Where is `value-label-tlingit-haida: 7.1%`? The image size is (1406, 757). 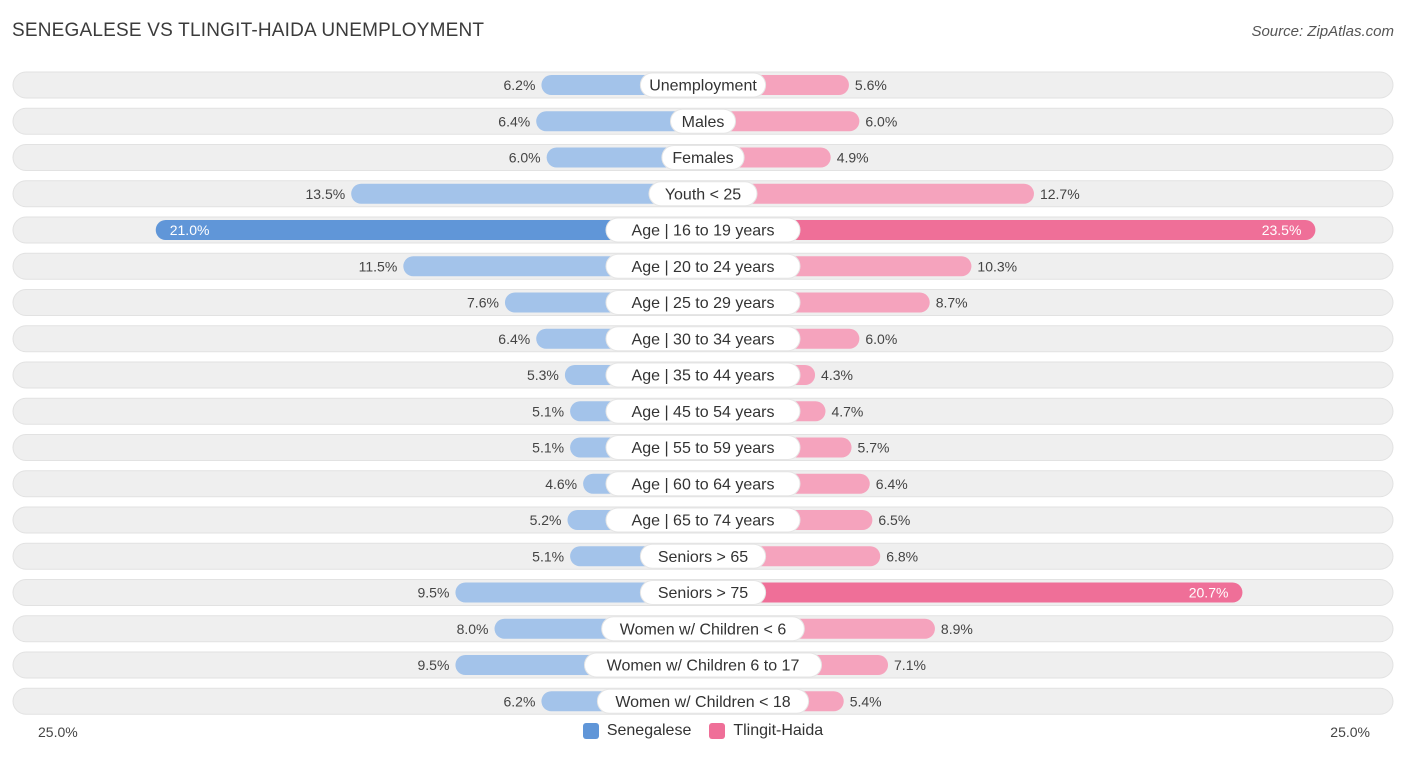
value-label-tlingit-haida: 7.1% is located at coordinates (910, 665).